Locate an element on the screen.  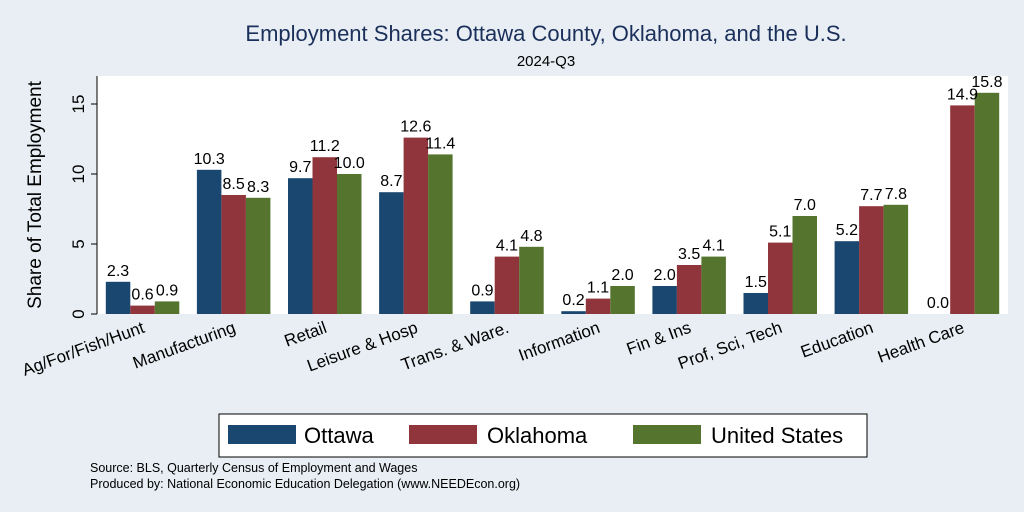
bar-value-label: 10.0 is located at coordinates (349, 163).